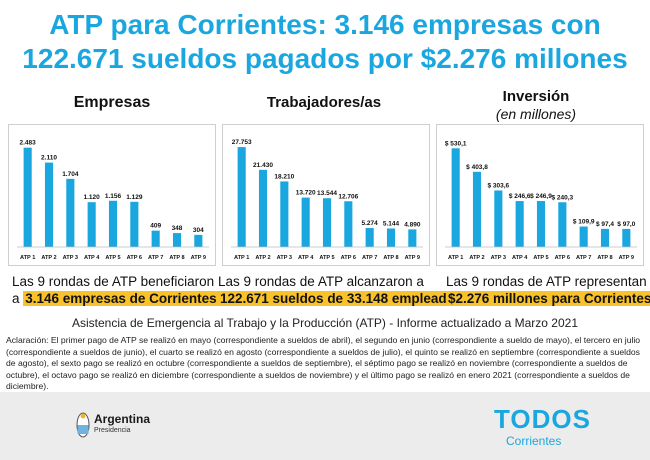  Describe the element at coordinates (534, 441) in the screenshot. I see `corrientes-logo-label: Corrientes` at that location.